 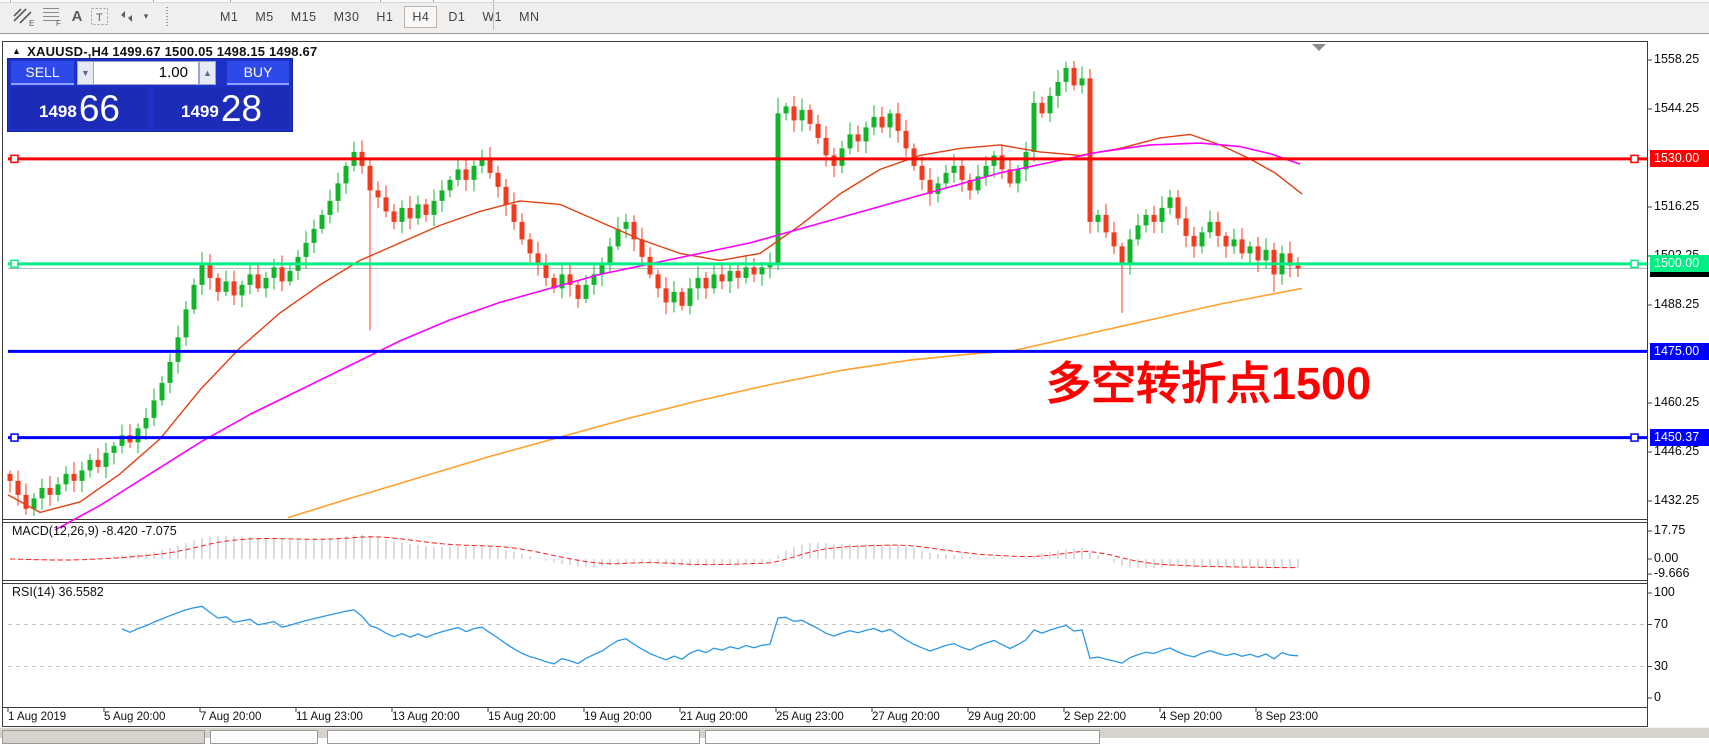 I want to click on chart-shift-marker-icon, so click(x=1319, y=47).